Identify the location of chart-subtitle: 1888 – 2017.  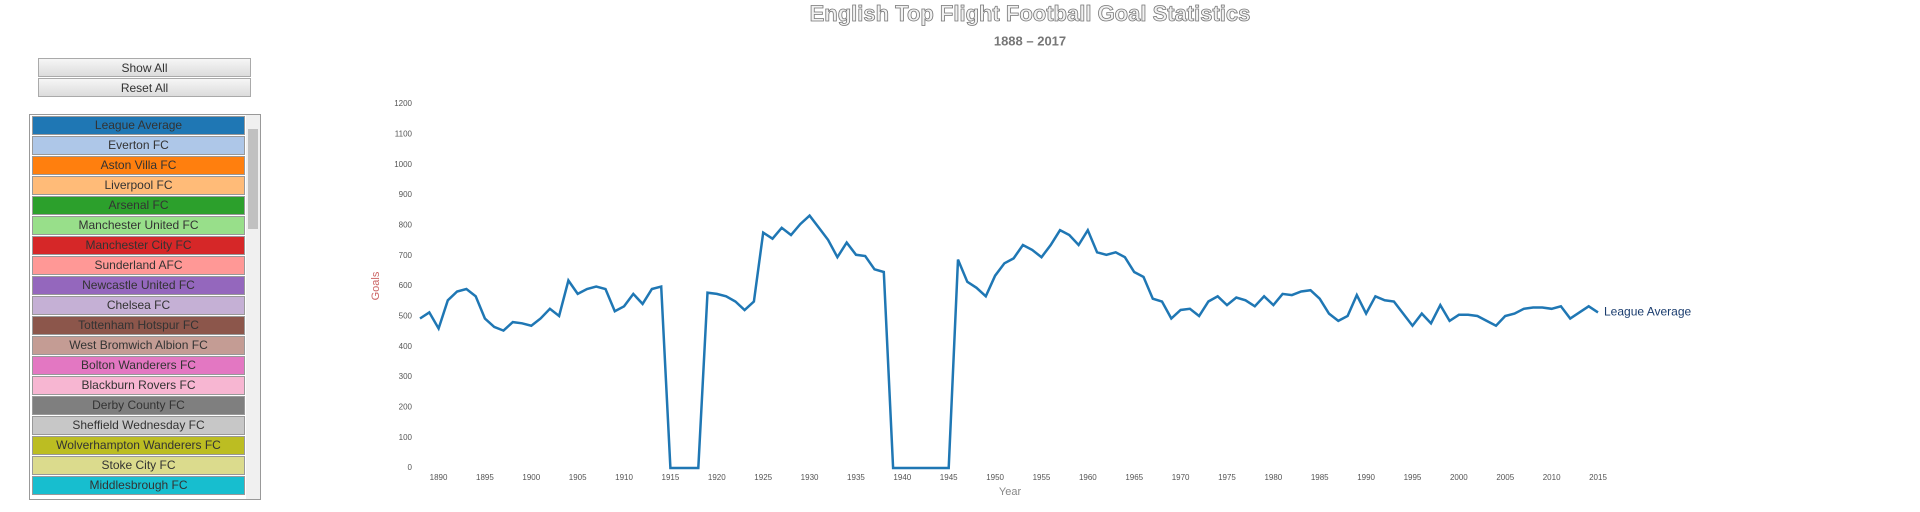
(1030, 40).